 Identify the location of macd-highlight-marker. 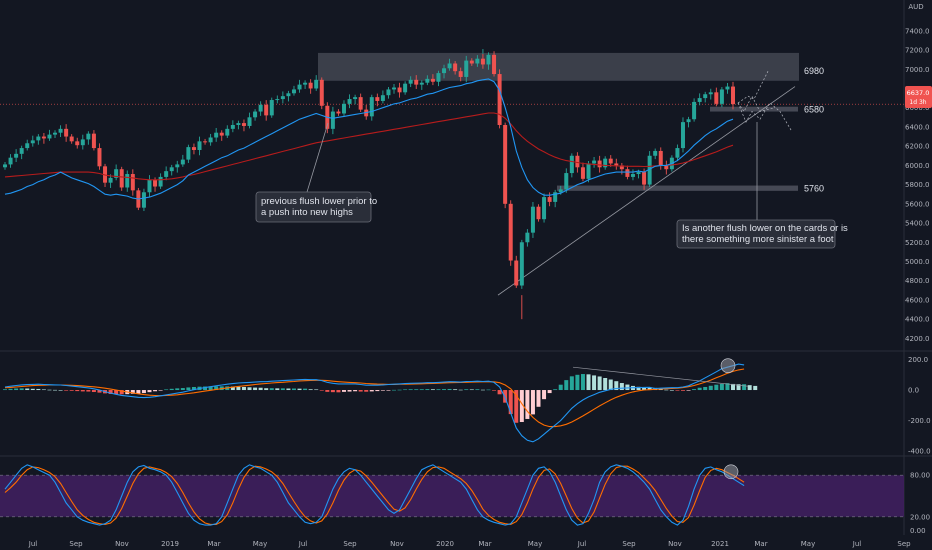
(728, 365).